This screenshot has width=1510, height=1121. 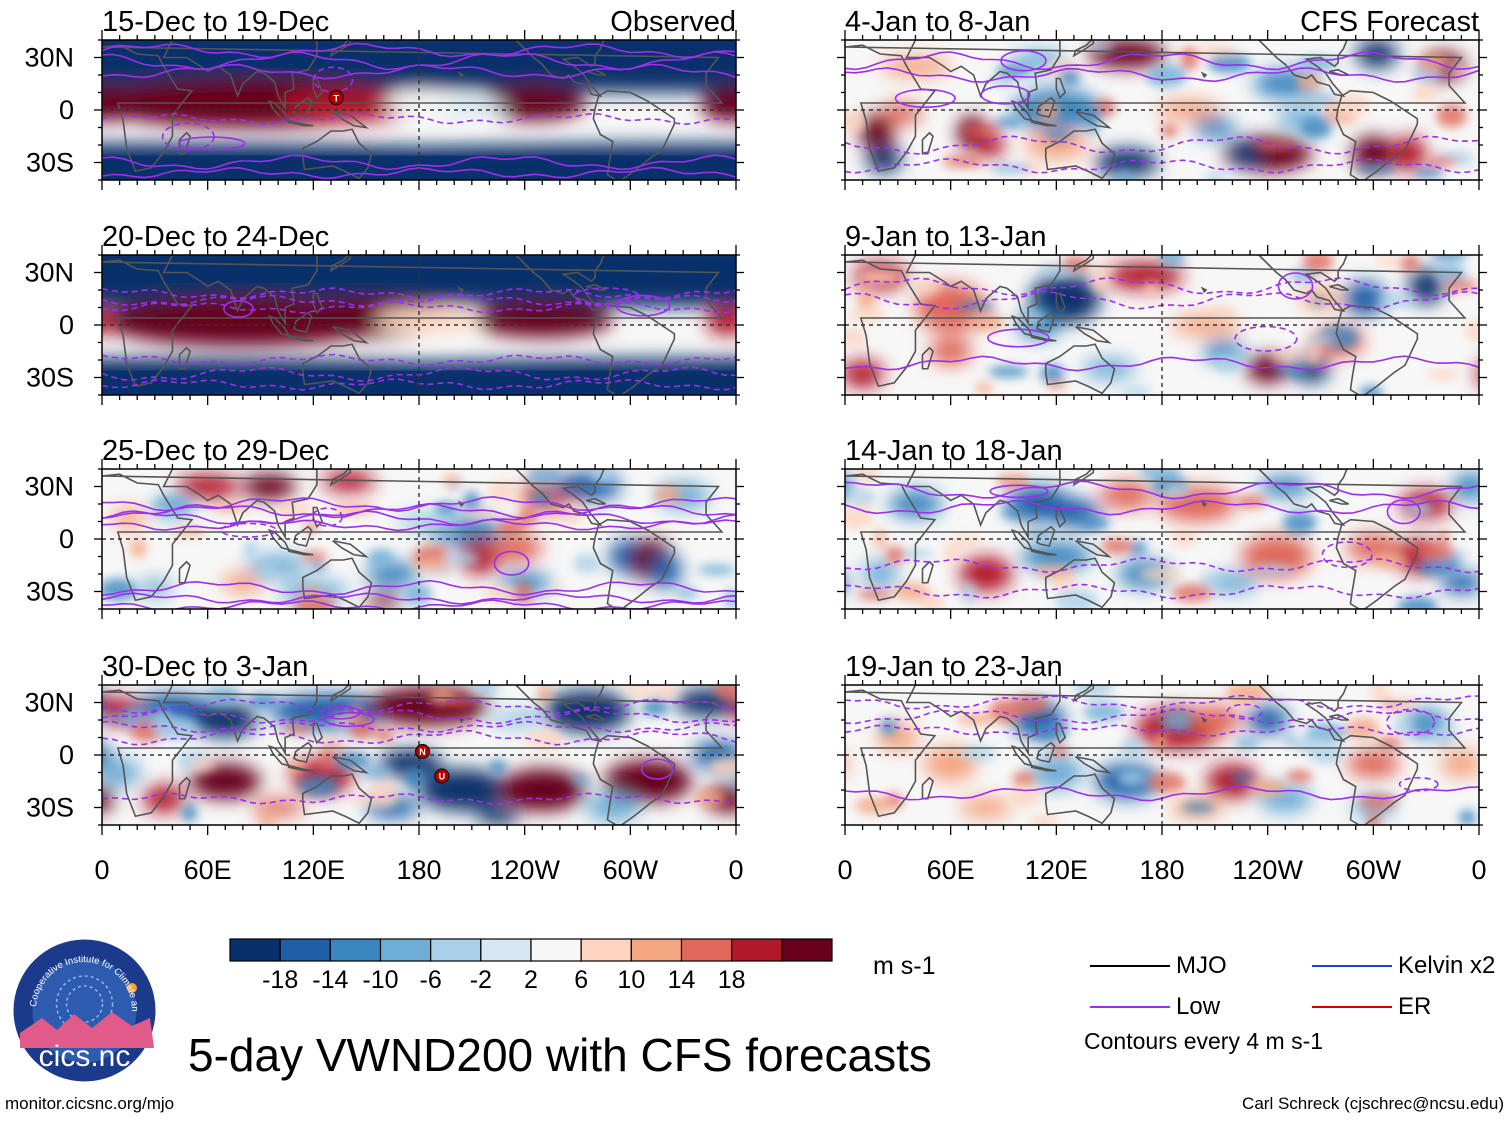 What do you see at coordinates (49, 273) in the screenshot?
I see `y-tick-label: 30N` at bounding box center [49, 273].